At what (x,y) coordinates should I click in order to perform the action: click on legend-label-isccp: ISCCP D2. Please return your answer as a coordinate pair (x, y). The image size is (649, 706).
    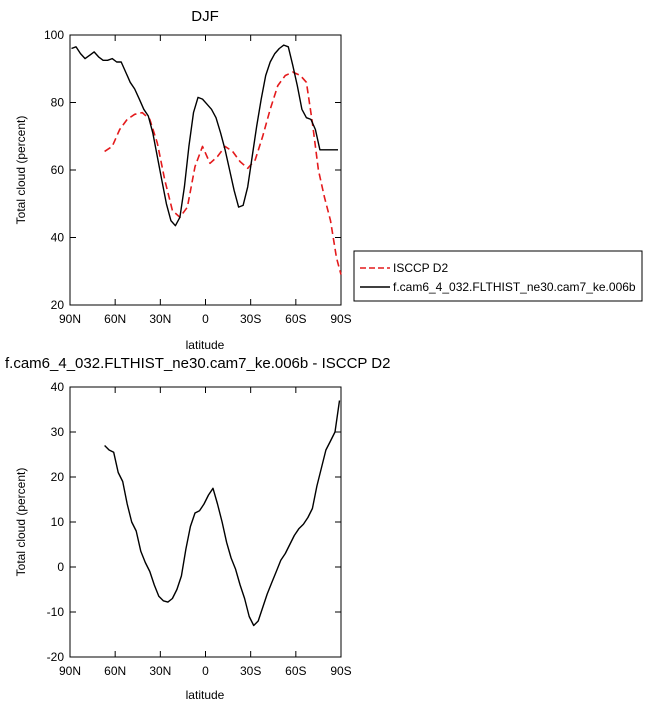
    Looking at the image, I should click on (420, 268).